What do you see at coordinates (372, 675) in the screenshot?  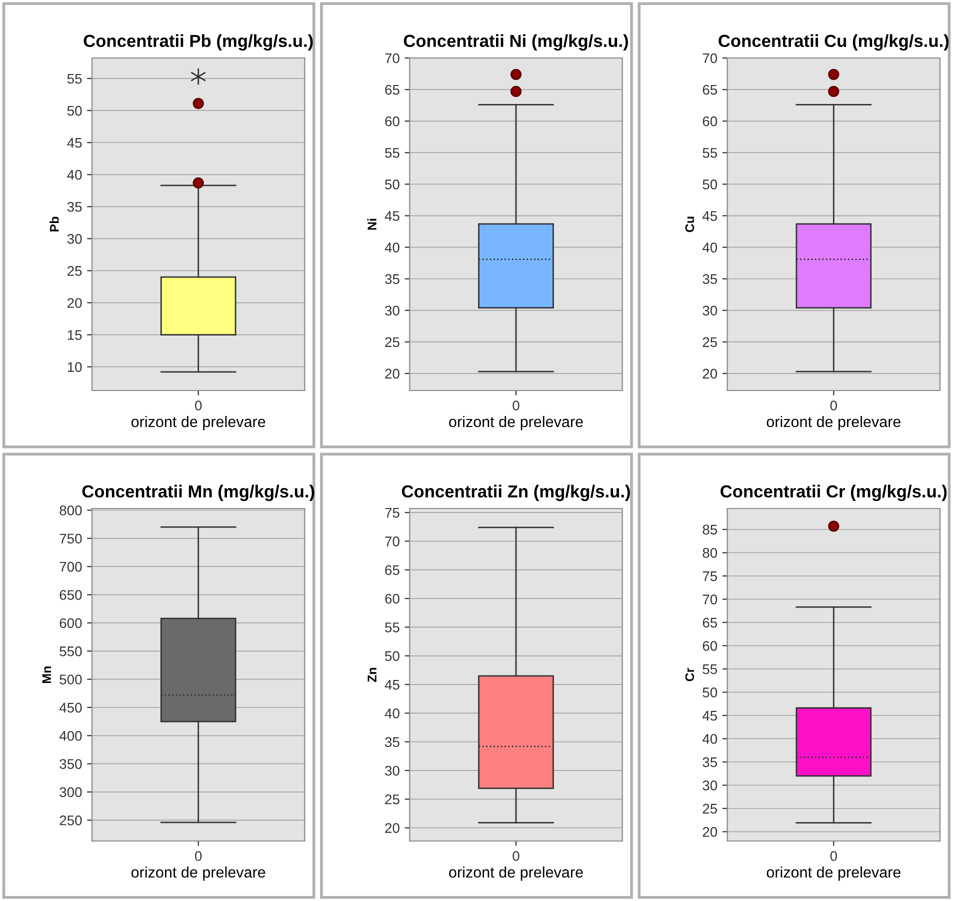 I see `y-axis-title: Zn` at bounding box center [372, 675].